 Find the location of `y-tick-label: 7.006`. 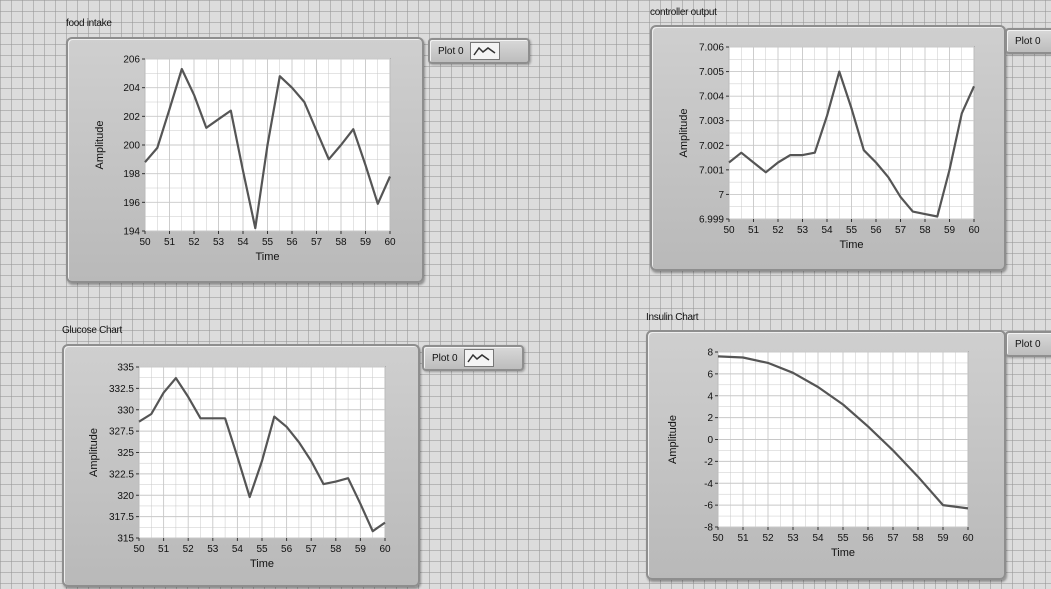

y-tick-label: 7.006 is located at coordinates (711, 48).